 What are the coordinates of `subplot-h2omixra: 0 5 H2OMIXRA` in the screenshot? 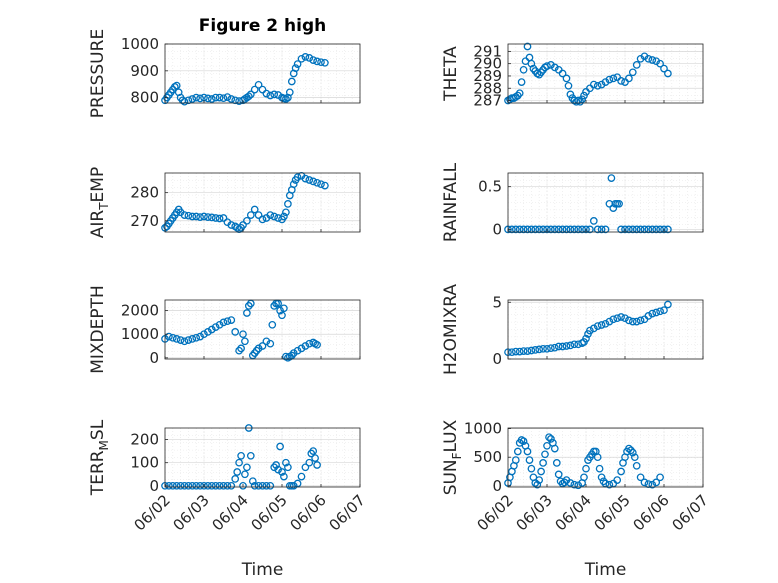 It's located at (572, 329).